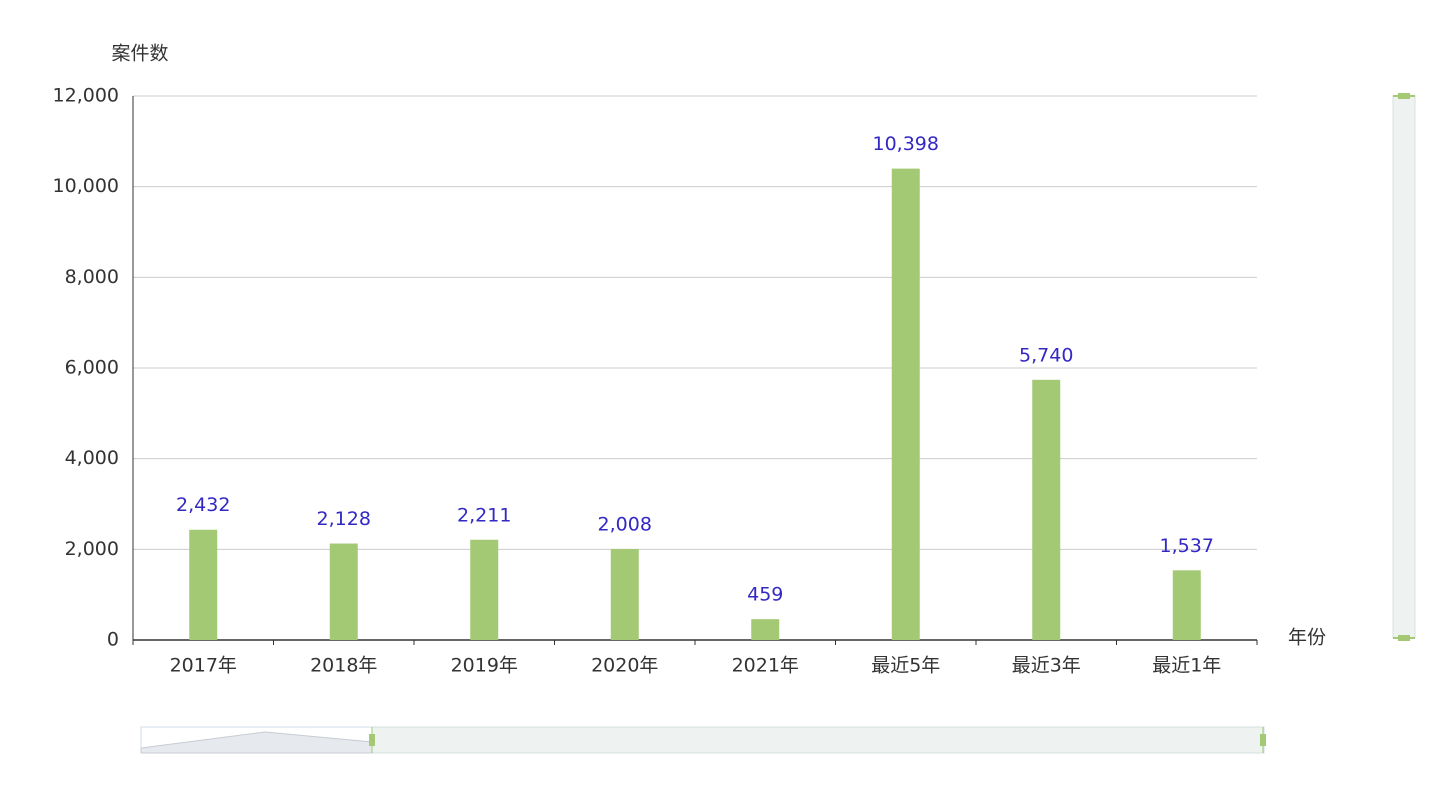 This screenshot has width=1430, height=800. I want to click on value-label: 2,128, so click(344, 519).